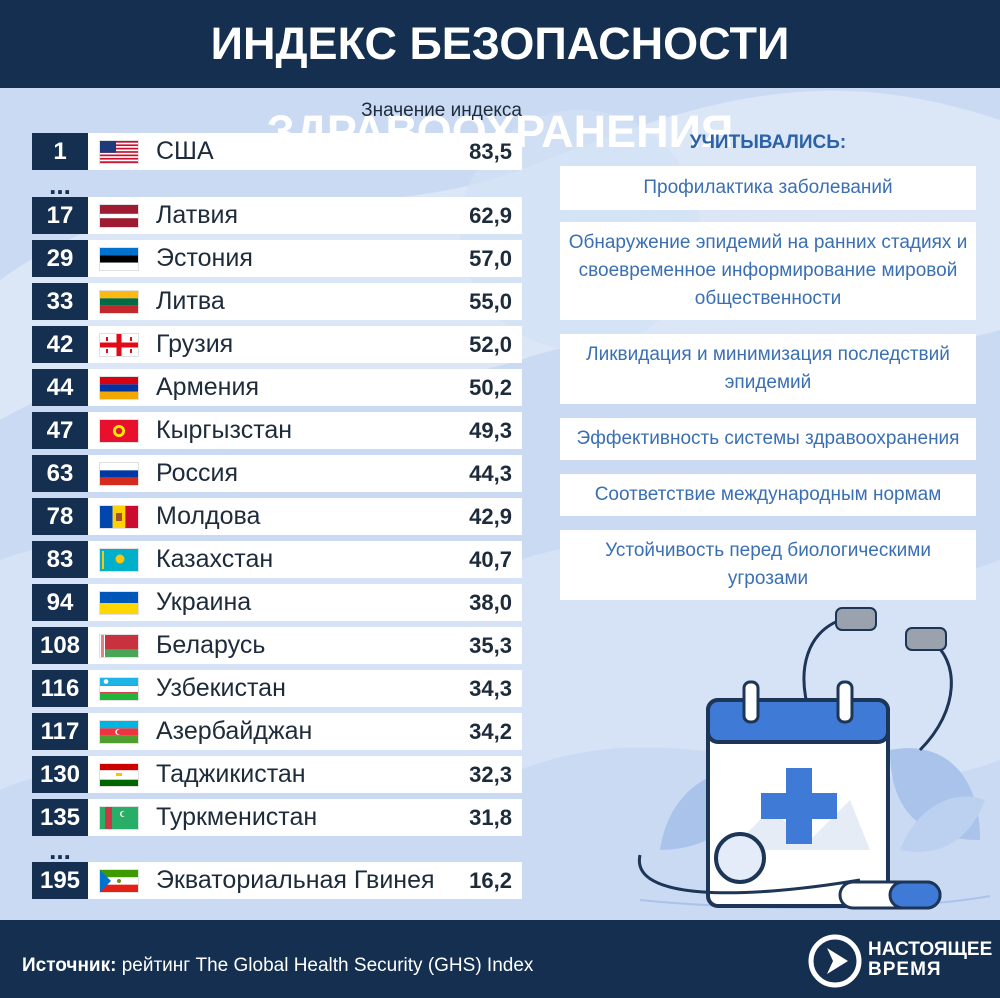 This screenshot has width=1000, height=998. Describe the element at coordinates (305, 473) in the screenshot. I see `row-bar: Россия 44,3` at that location.